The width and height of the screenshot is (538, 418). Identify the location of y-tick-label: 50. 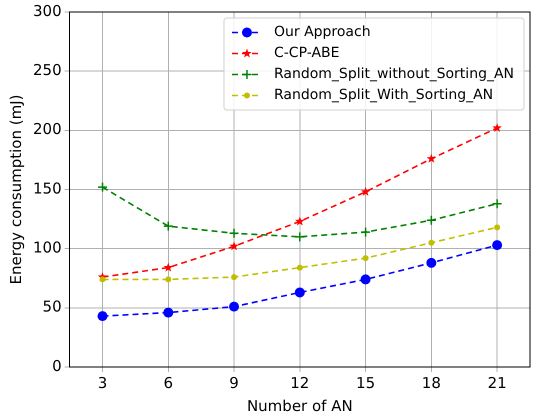
(52, 307).